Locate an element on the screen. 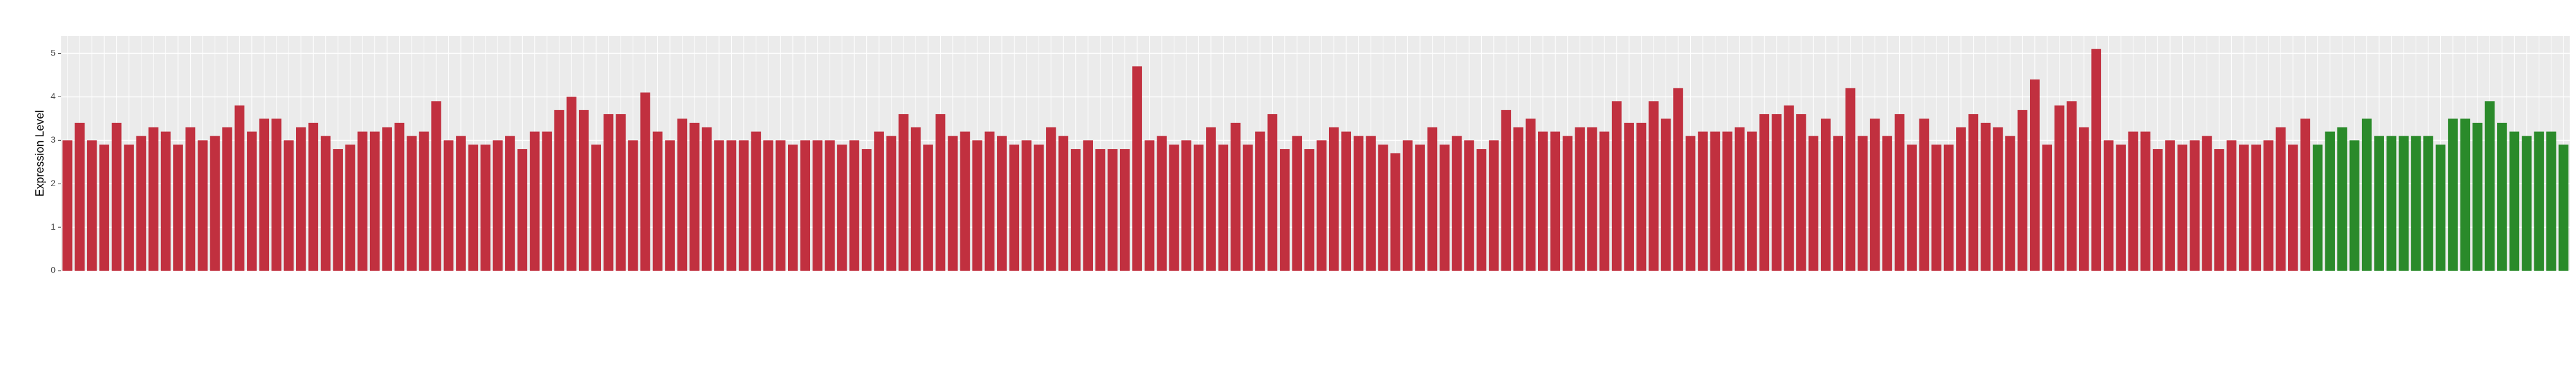  y-tick-label: 3 is located at coordinates (53, 139).